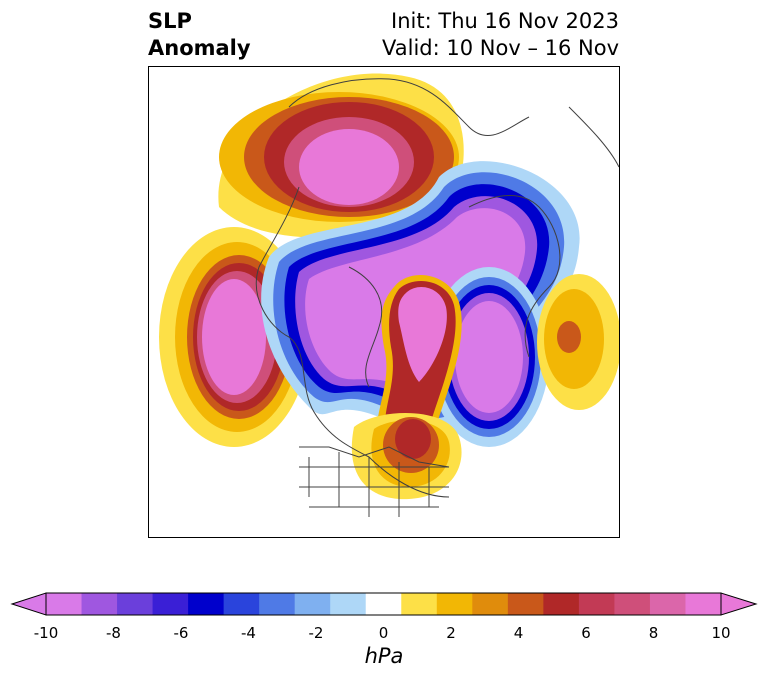  Describe the element at coordinates (419, 366) in the screenshot. I see `positive-anomaly-arctic` at that location.